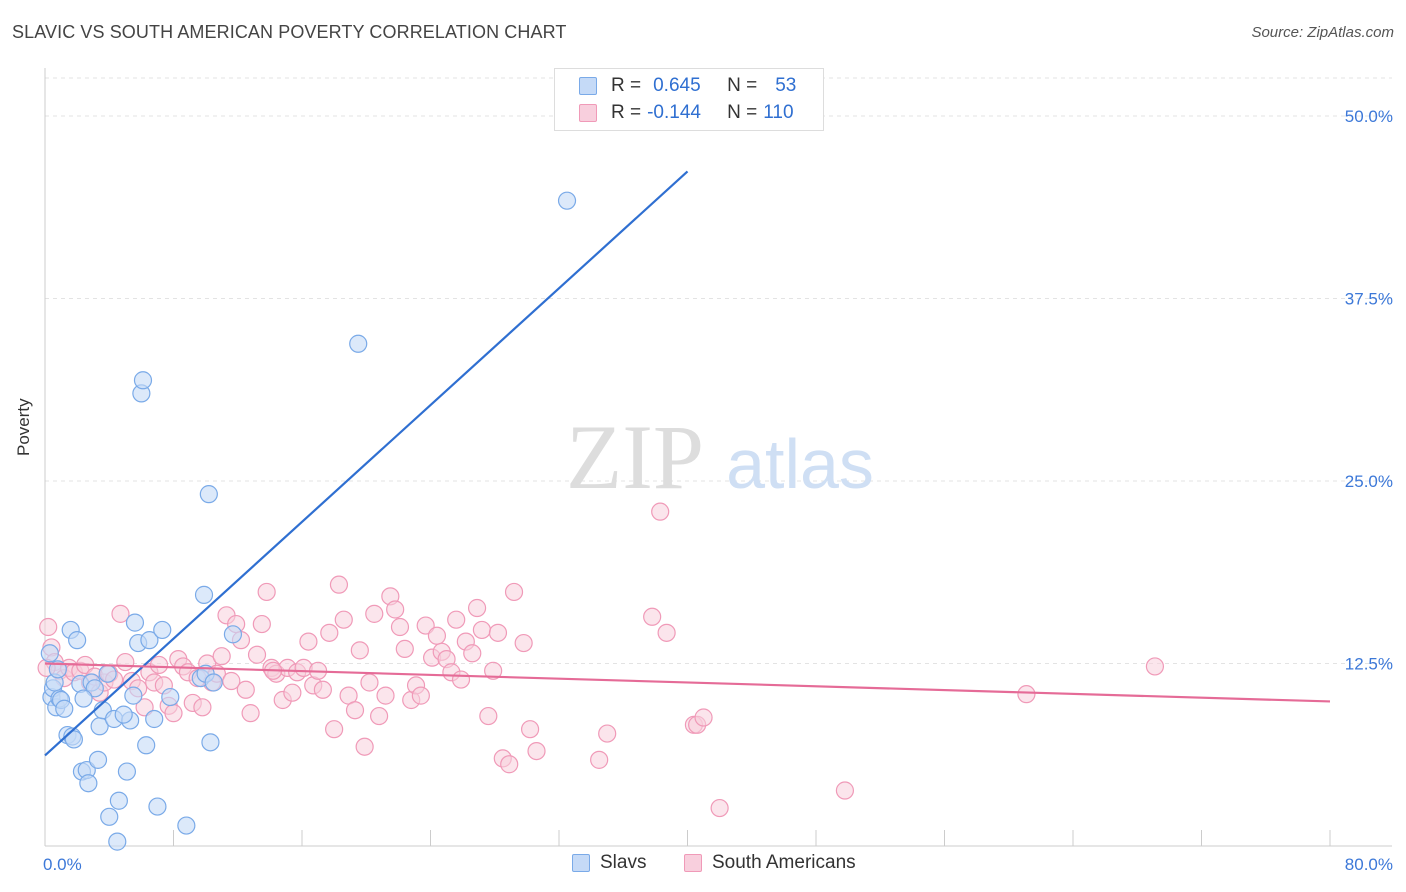  I want to click on slavs-swatch, so click(588, 86).